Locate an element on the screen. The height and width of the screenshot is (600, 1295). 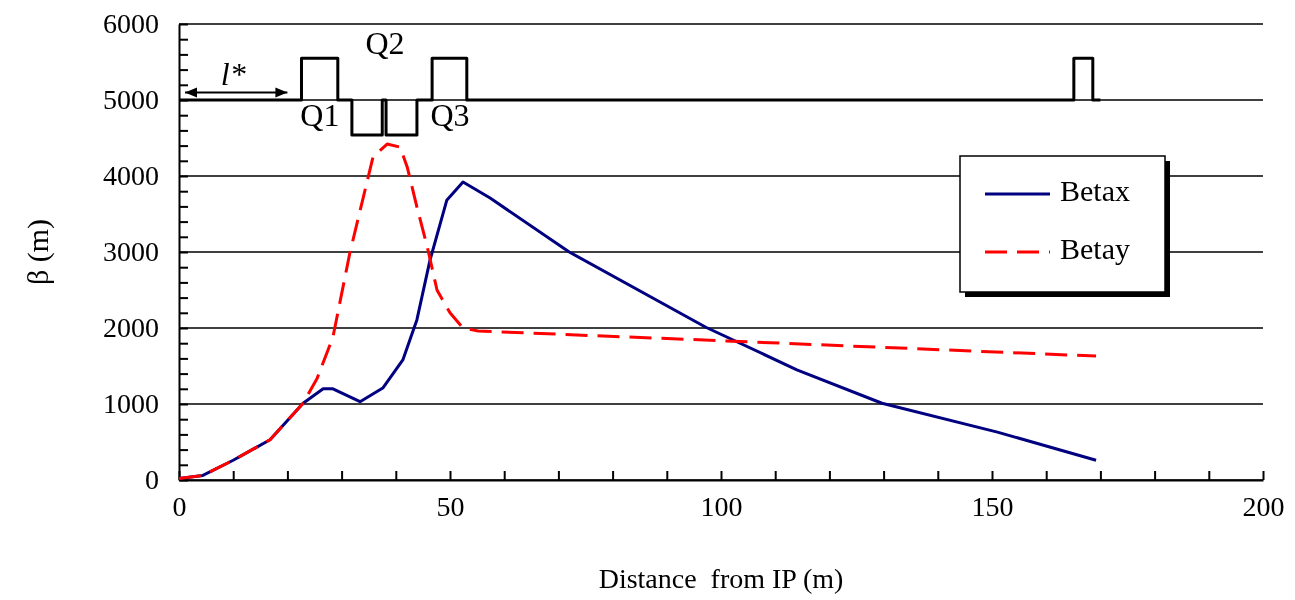
y-tick-label: 6000 is located at coordinates (131, 24).